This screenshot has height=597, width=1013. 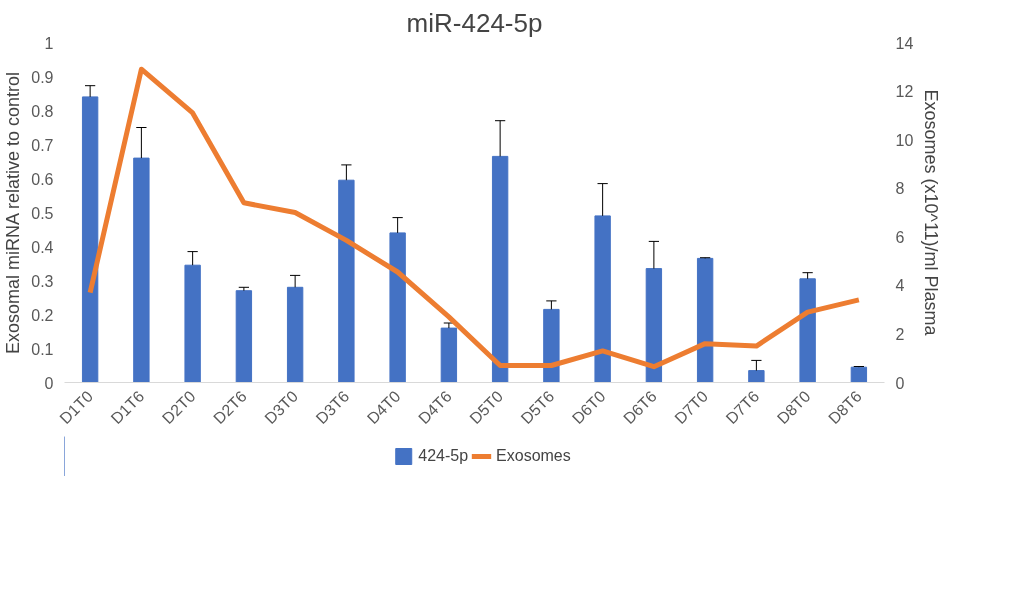 What do you see at coordinates (900, 383) in the screenshot?
I see `y2-tick-label: 0` at bounding box center [900, 383].